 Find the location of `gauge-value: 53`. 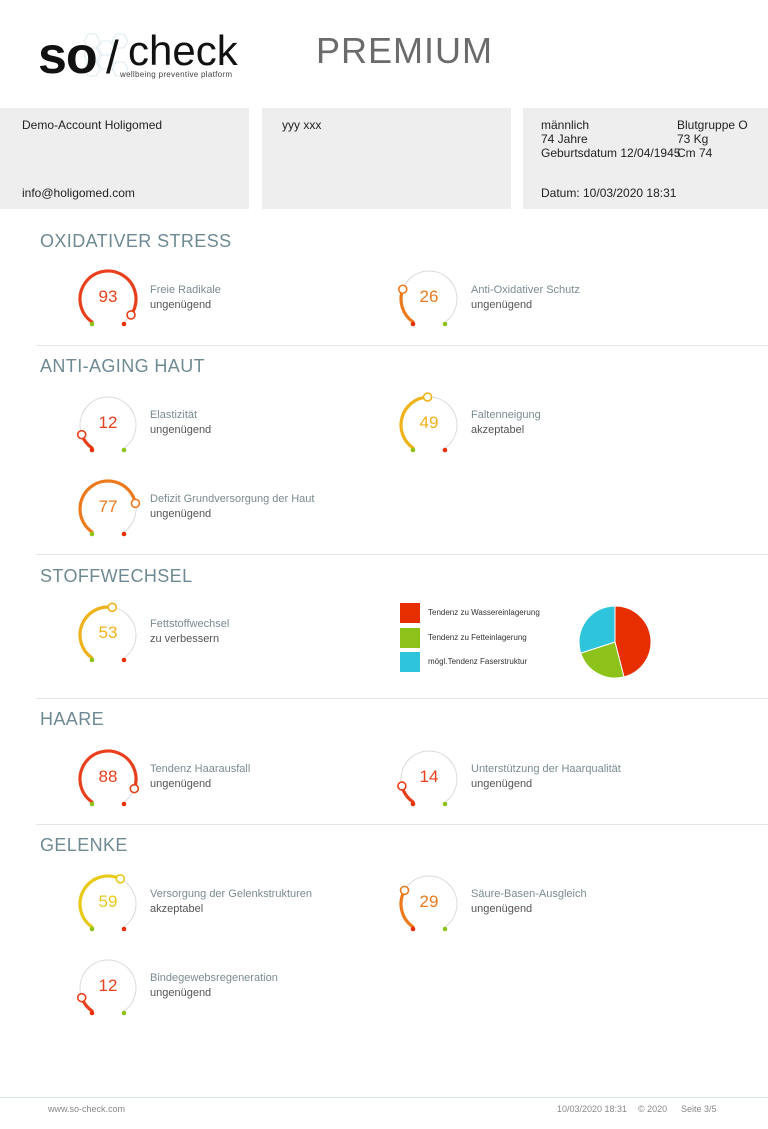

gauge-value: 53 is located at coordinates (108, 632).